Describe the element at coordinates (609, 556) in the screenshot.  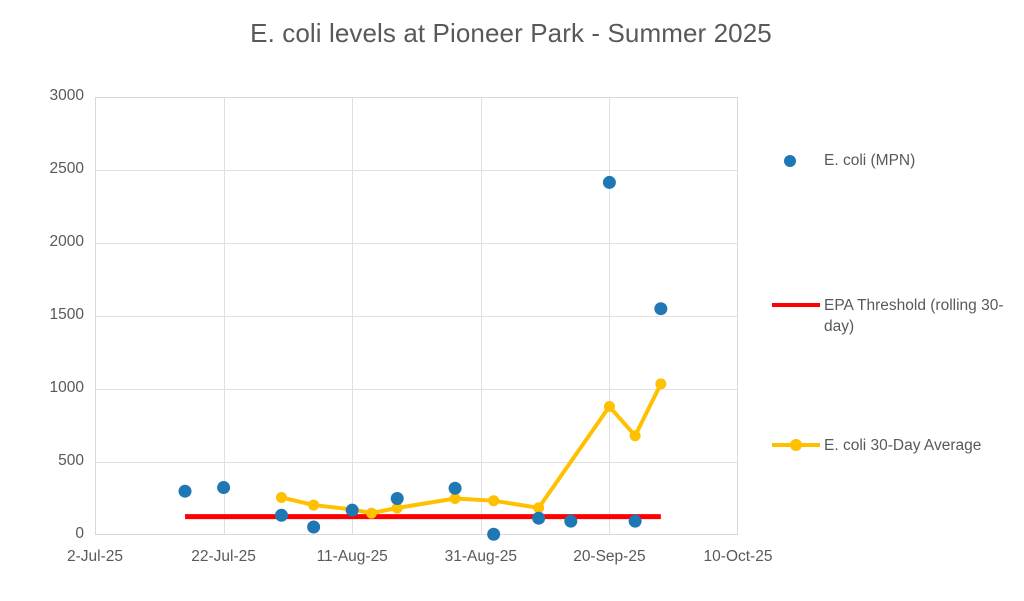
I see `x-axis-tick-label: 20-Sep-25` at that location.